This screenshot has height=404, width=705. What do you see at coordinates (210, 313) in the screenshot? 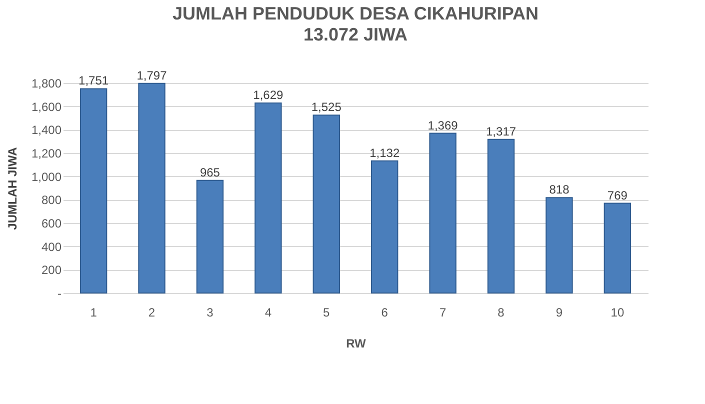
I see `x-tick-label: 3` at bounding box center [210, 313].